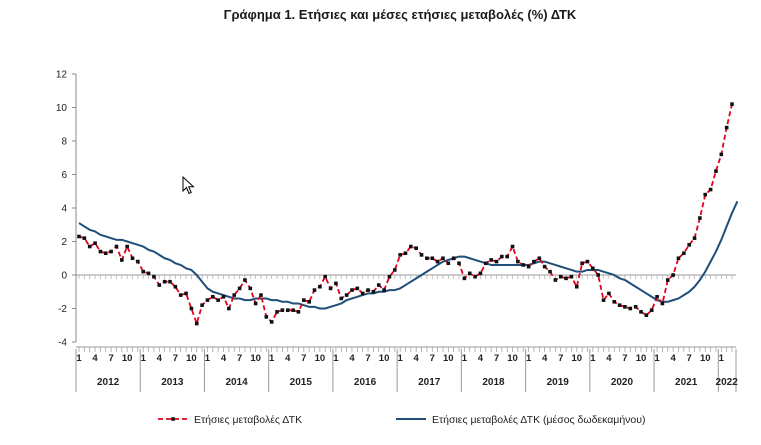 The height and width of the screenshot is (445, 761). Describe the element at coordinates (365, 382) in the screenshot. I see `year-label: 2016` at that location.